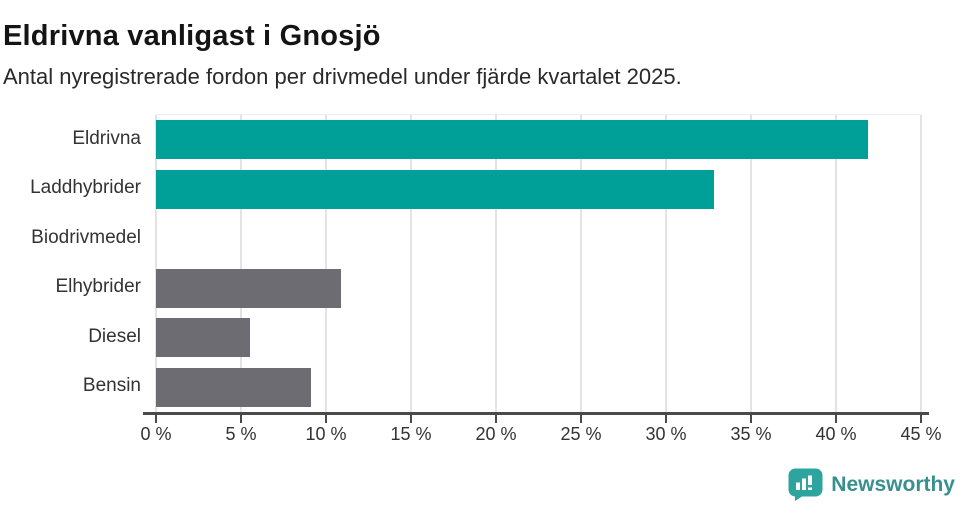 This screenshot has height=505, width=960. I want to click on axis-tick-label: 35 %, so click(751, 434).